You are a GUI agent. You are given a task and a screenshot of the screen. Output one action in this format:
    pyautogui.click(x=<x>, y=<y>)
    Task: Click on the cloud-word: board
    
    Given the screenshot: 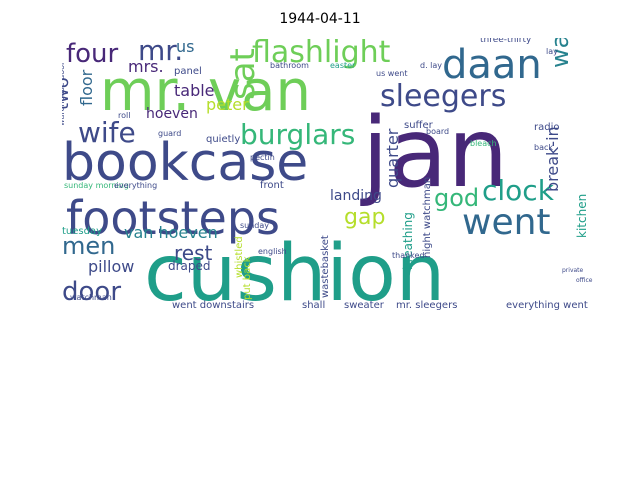 What is the action you would take?
    pyautogui.click(x=437, y=131)
    